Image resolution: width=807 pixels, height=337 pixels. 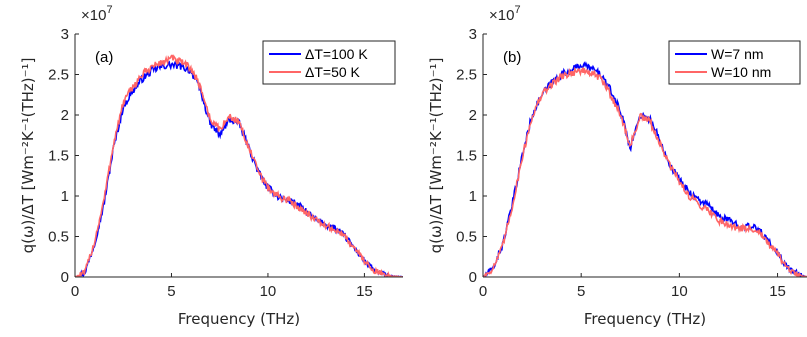 I want to click on legend: W=7 nm W=10 nm, so click(x=734, y=62).